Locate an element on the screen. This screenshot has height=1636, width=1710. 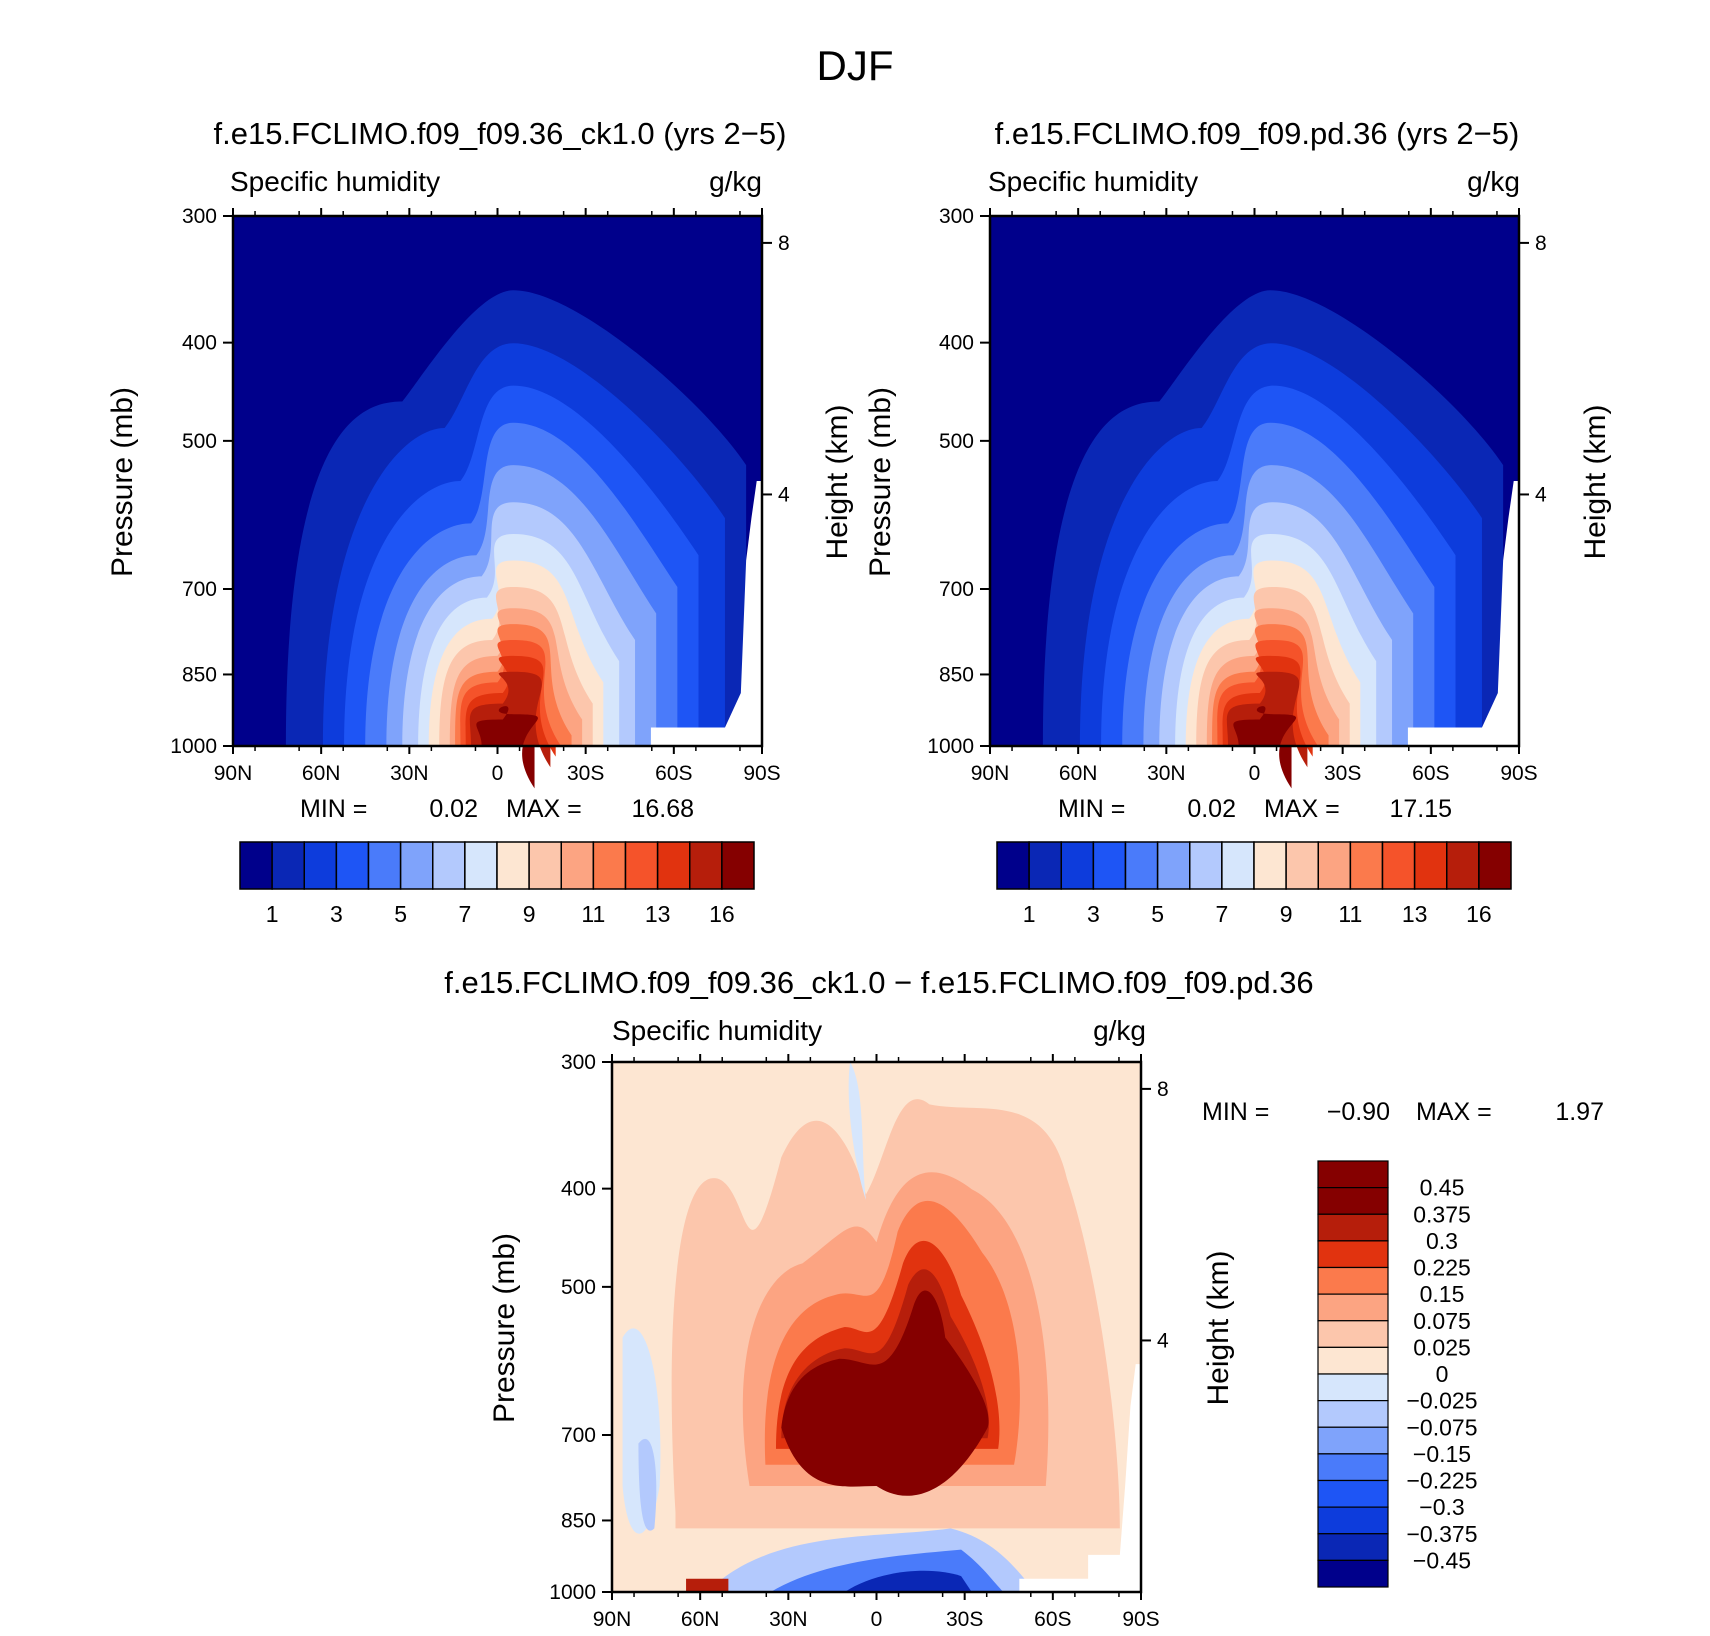
panel-right-ylabel-right: Height (km) is located at coordinates (1595, 481).